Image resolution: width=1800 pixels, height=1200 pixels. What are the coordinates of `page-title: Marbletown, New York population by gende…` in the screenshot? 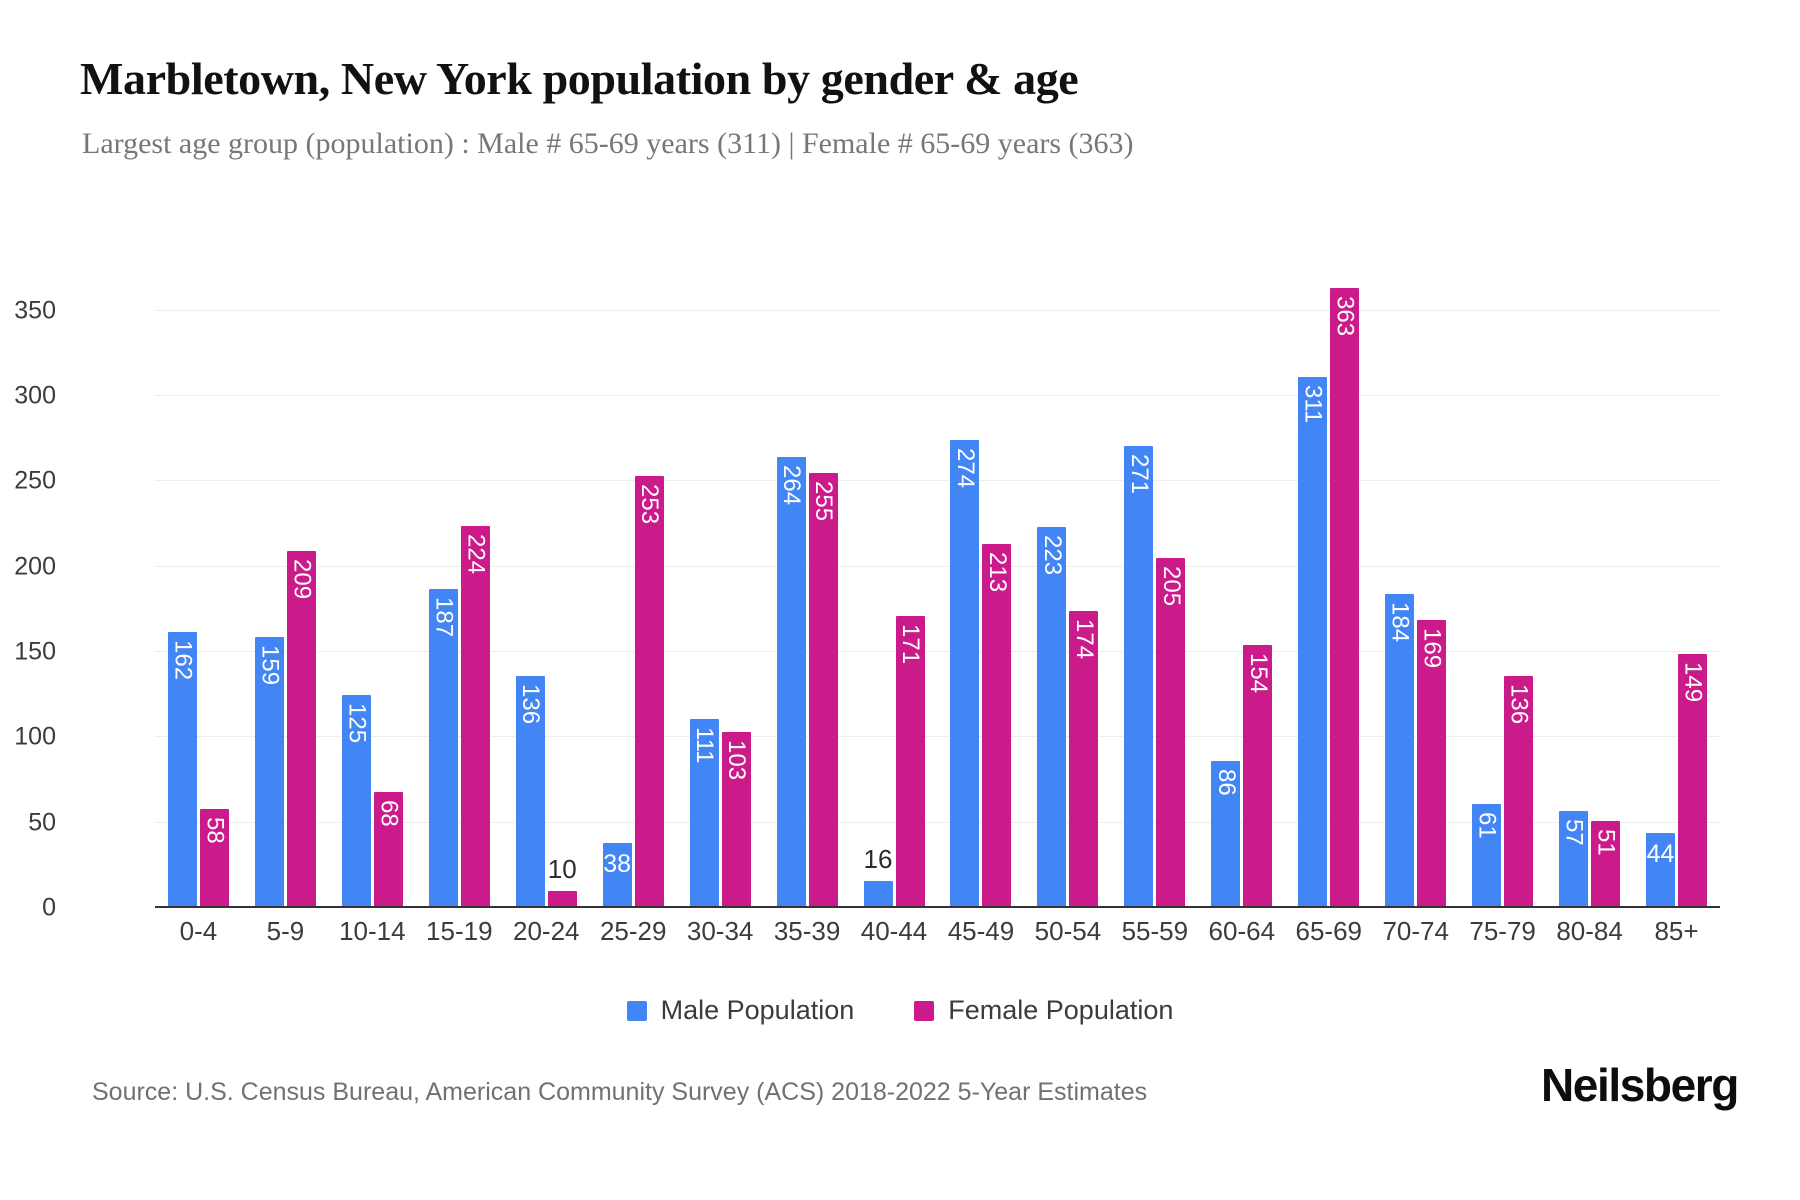 It's located at (579, 78).